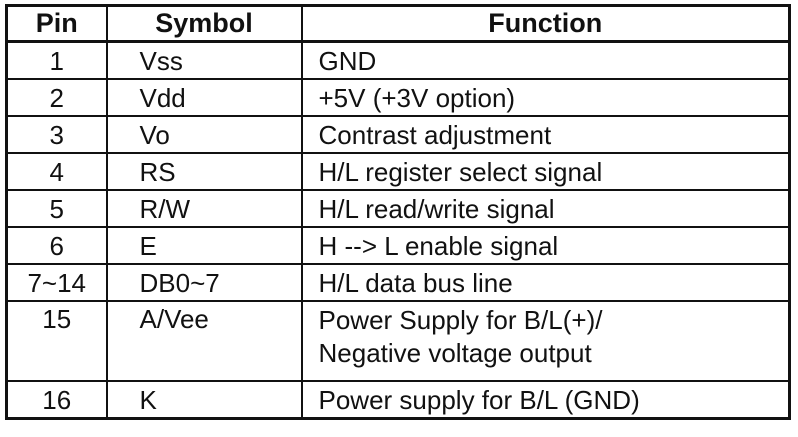 Image resolution: width=798 pixels, height=437 pixels. I want to click on function-cell: H/L register select signal, so click(545, 171).